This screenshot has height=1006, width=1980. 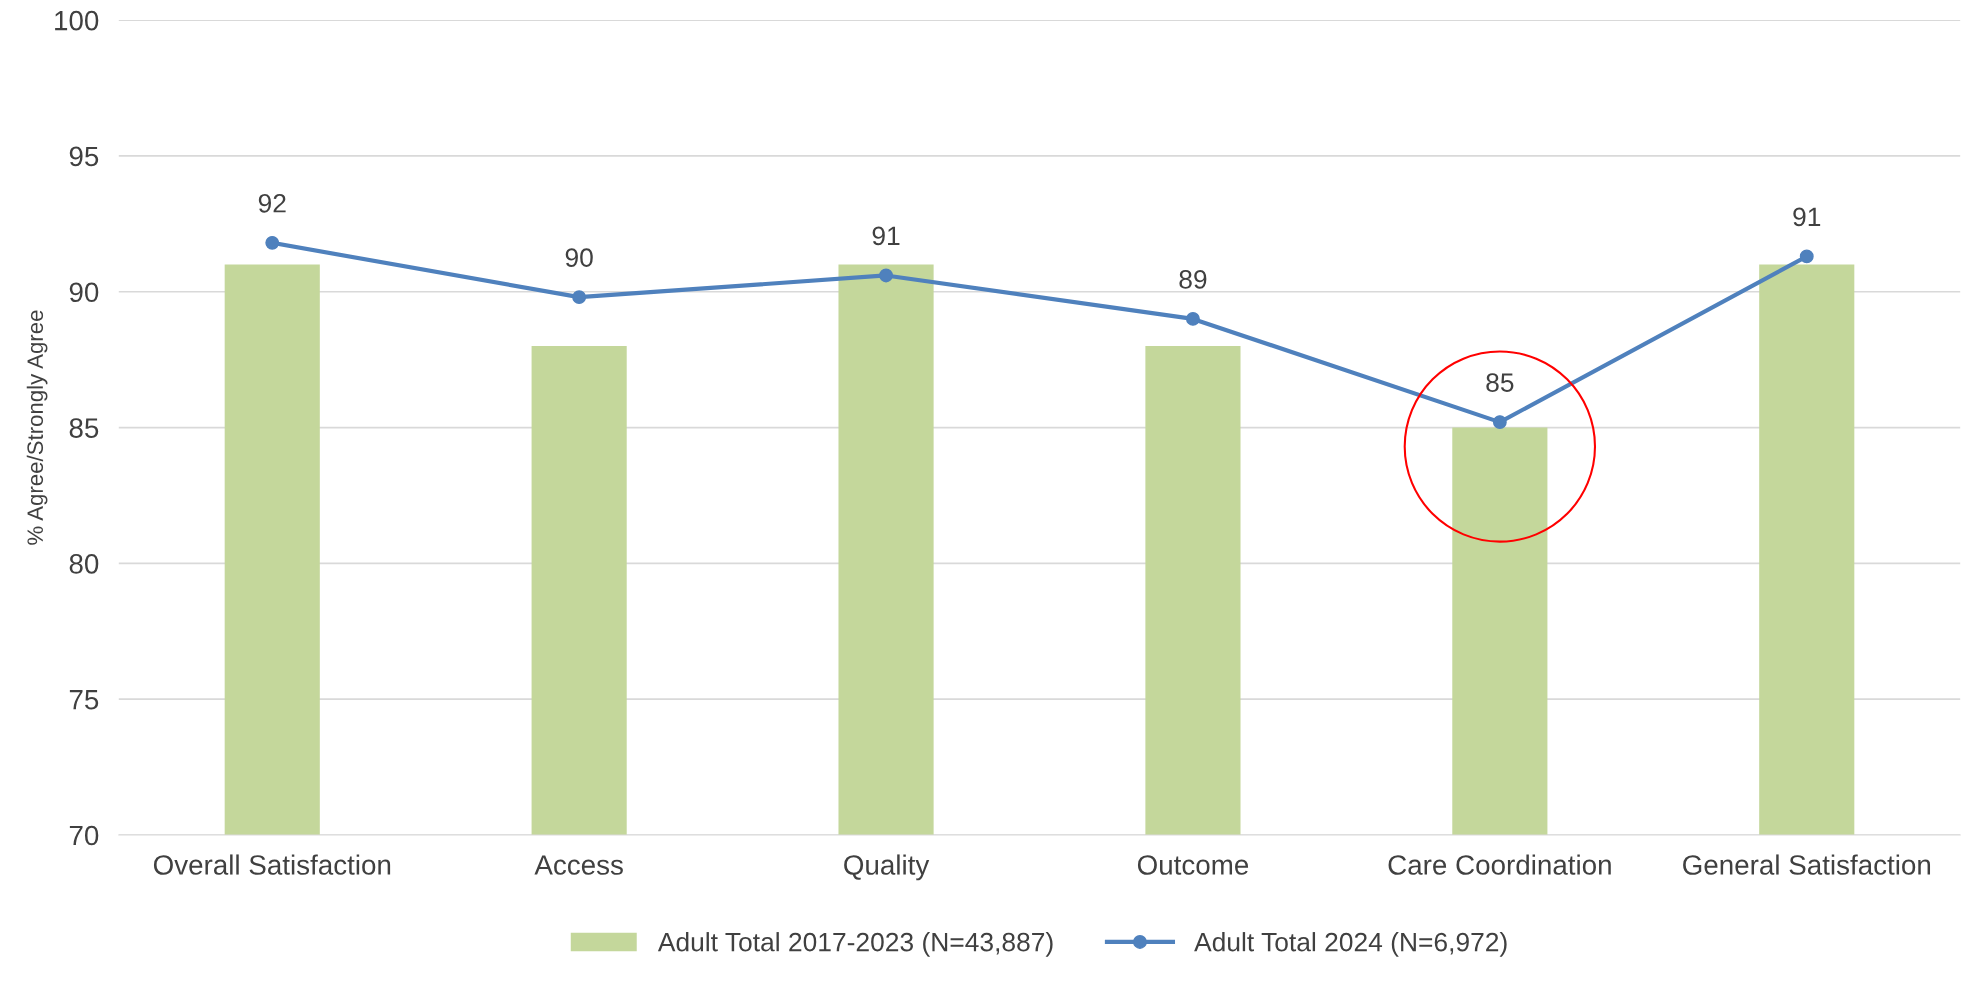 I want to click on x-tick-label: Quality, so click(x=887, y=867).